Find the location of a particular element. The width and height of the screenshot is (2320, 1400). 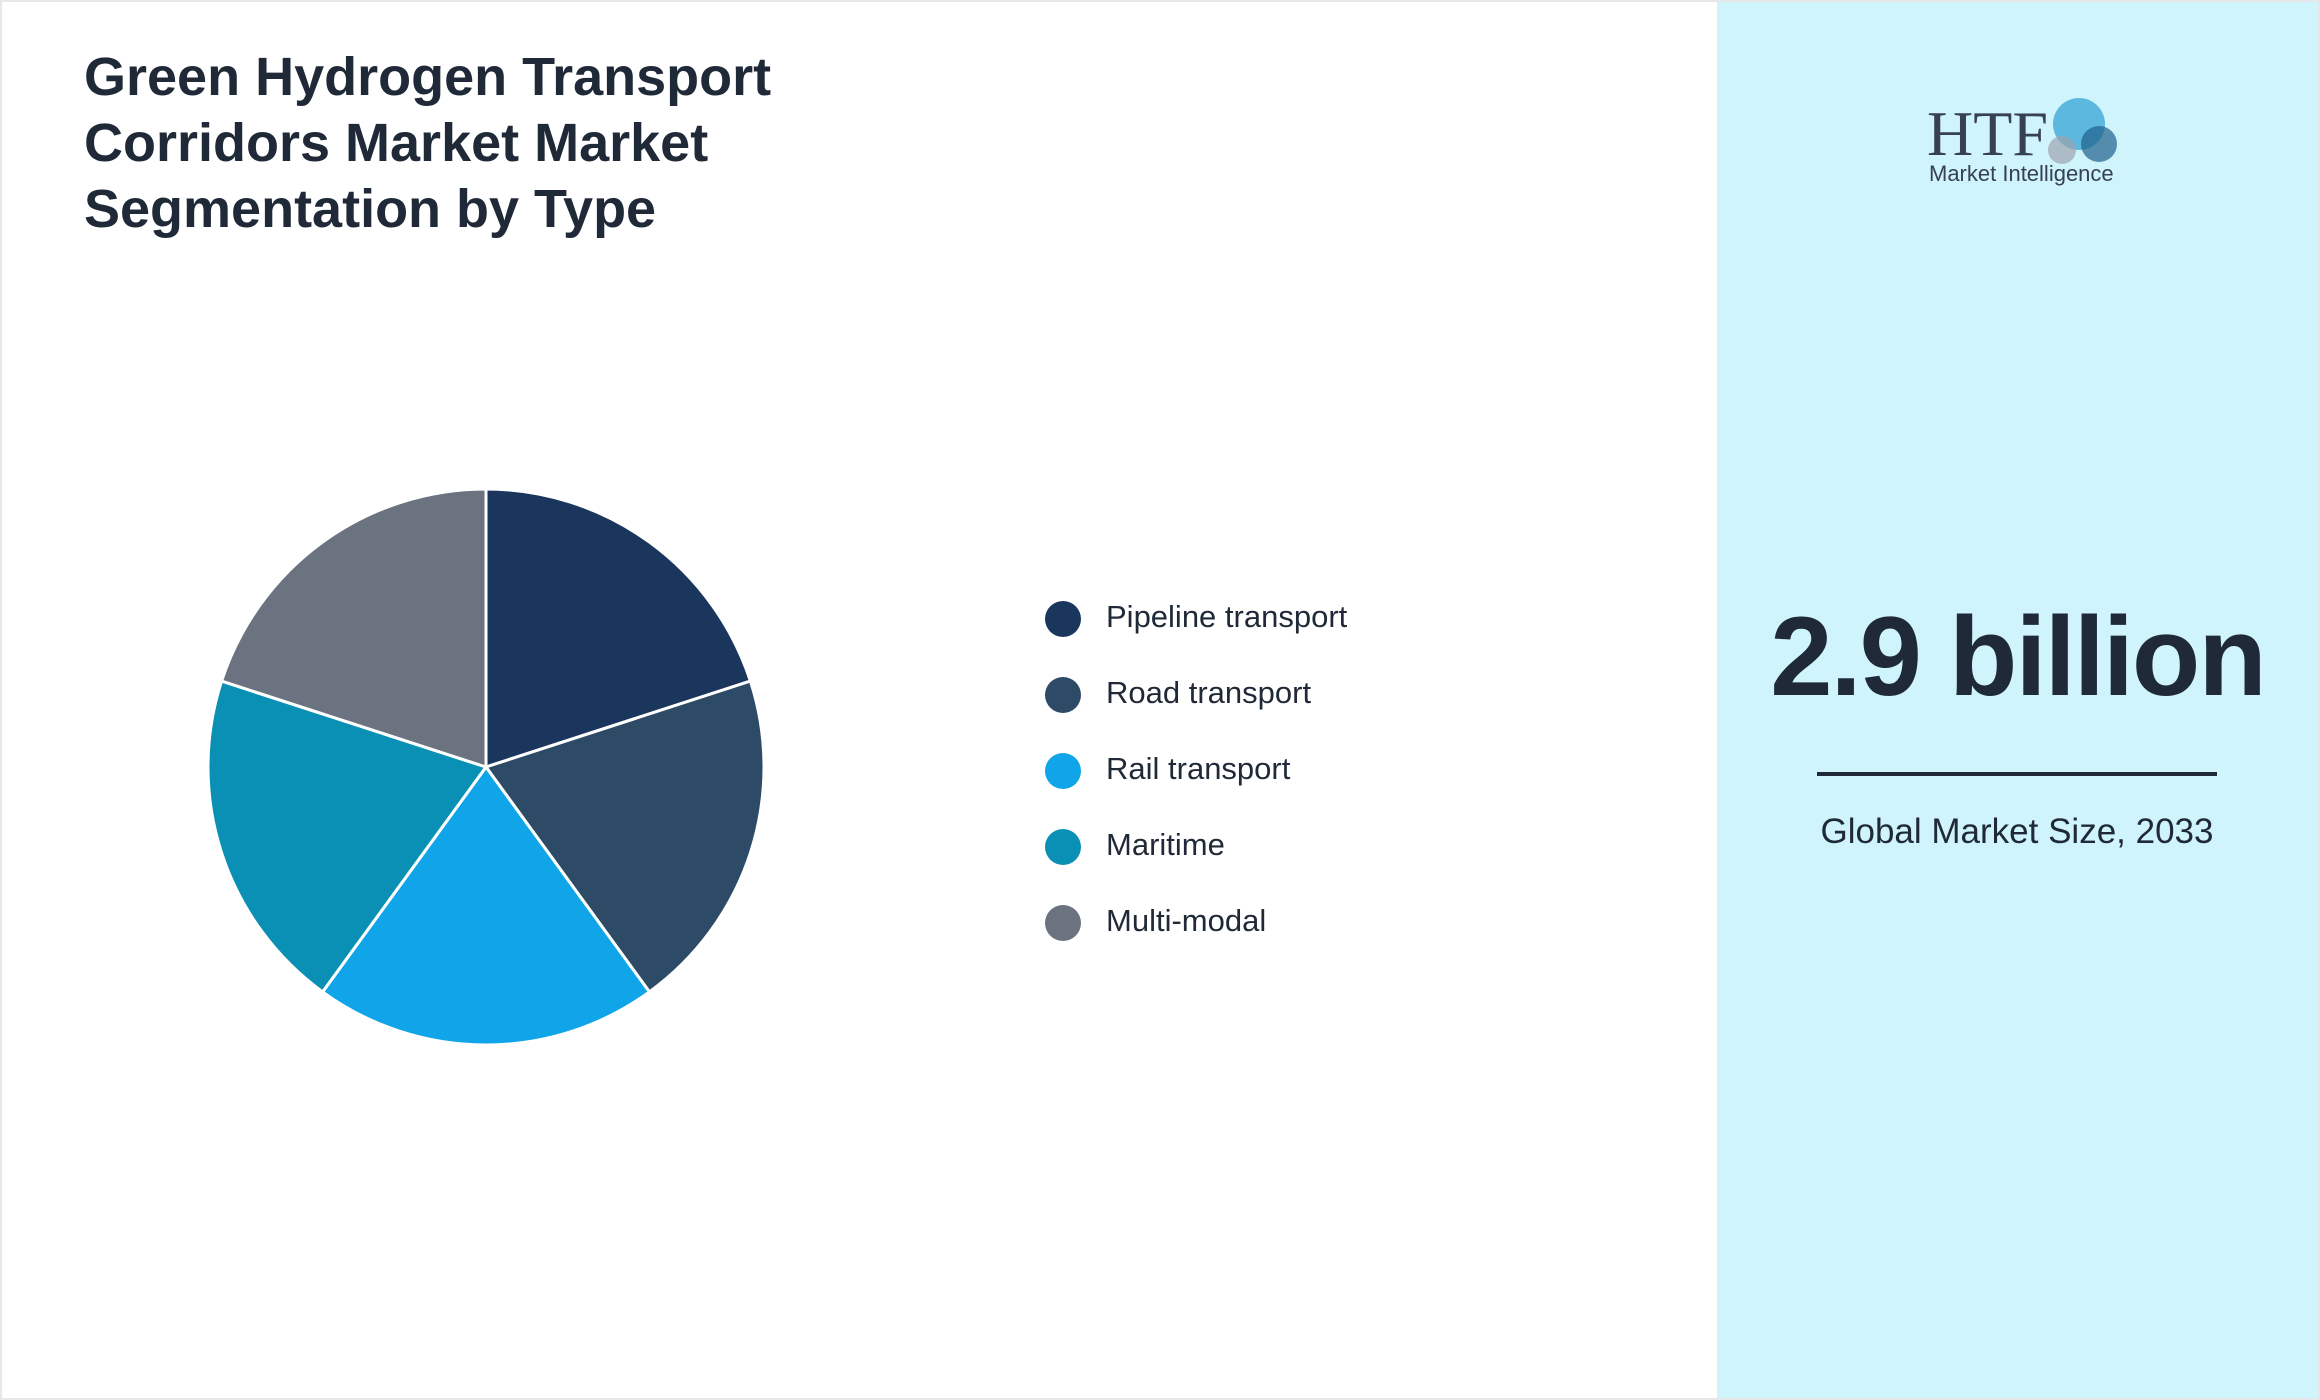

market-size: 2.9 billion is located at coordinates (2017, 657).